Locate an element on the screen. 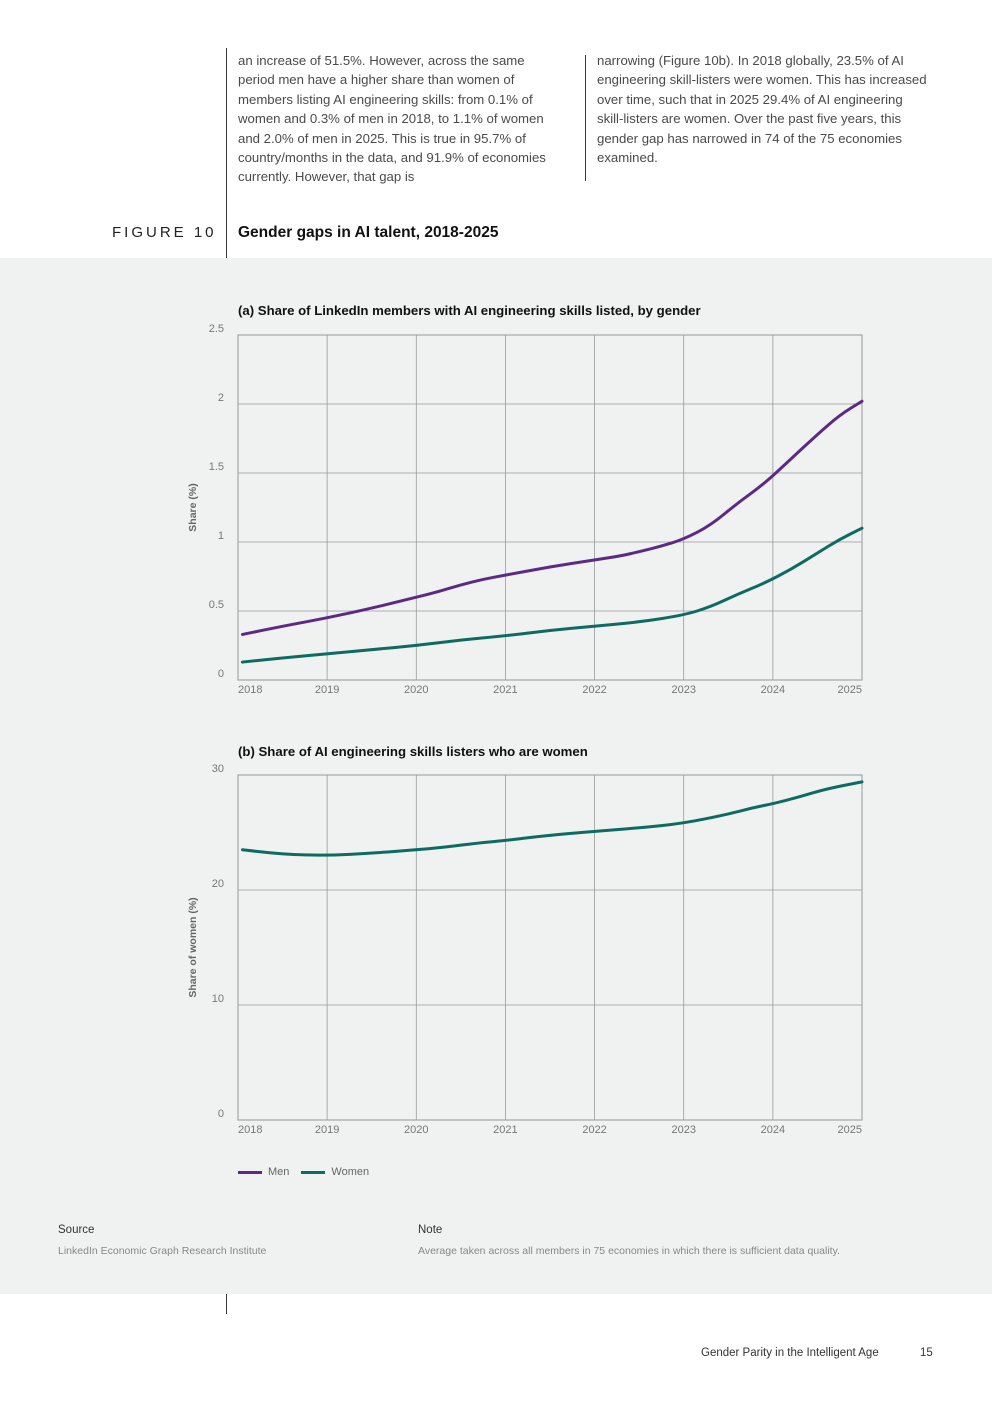  chart-b-x-tick-label: 2018 is located at coordinates (250, 1130).